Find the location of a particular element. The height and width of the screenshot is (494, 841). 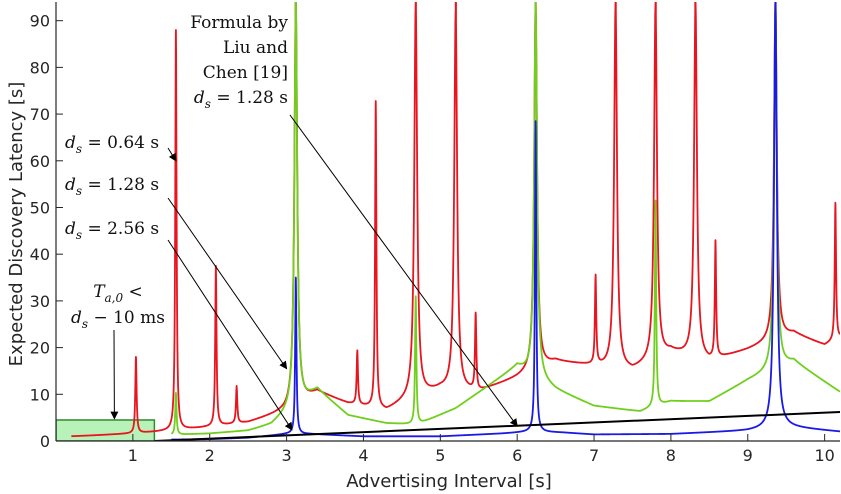

x-tick-label: 5 is located at coordinates (440, 455).